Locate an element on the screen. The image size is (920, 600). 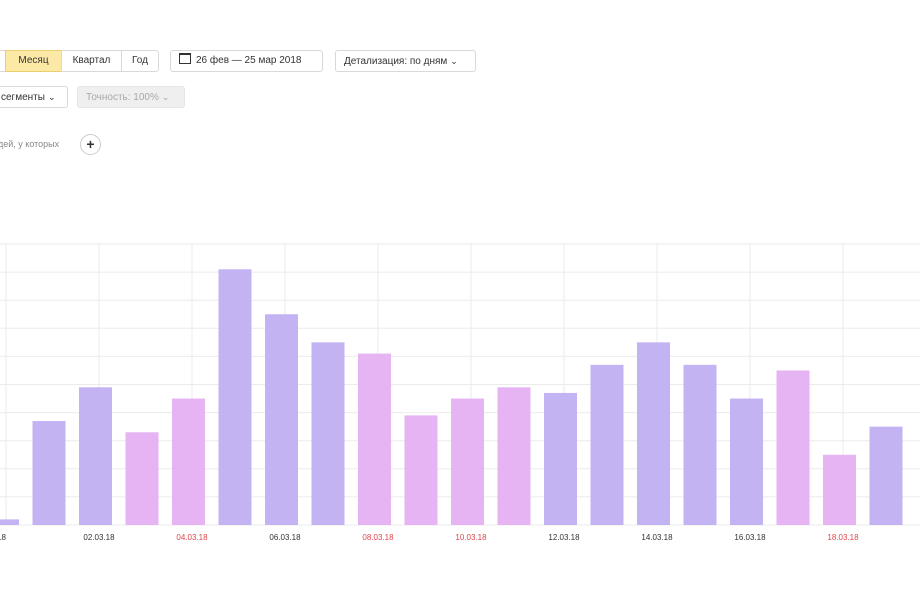
segments-dropdown: сегменты ⌄ is located at coordinates (34, 97).